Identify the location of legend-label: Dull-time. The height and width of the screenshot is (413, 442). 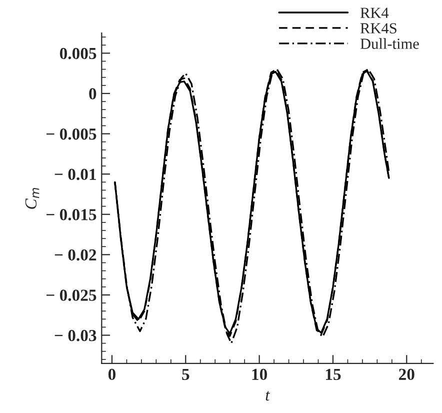
(389, 43).